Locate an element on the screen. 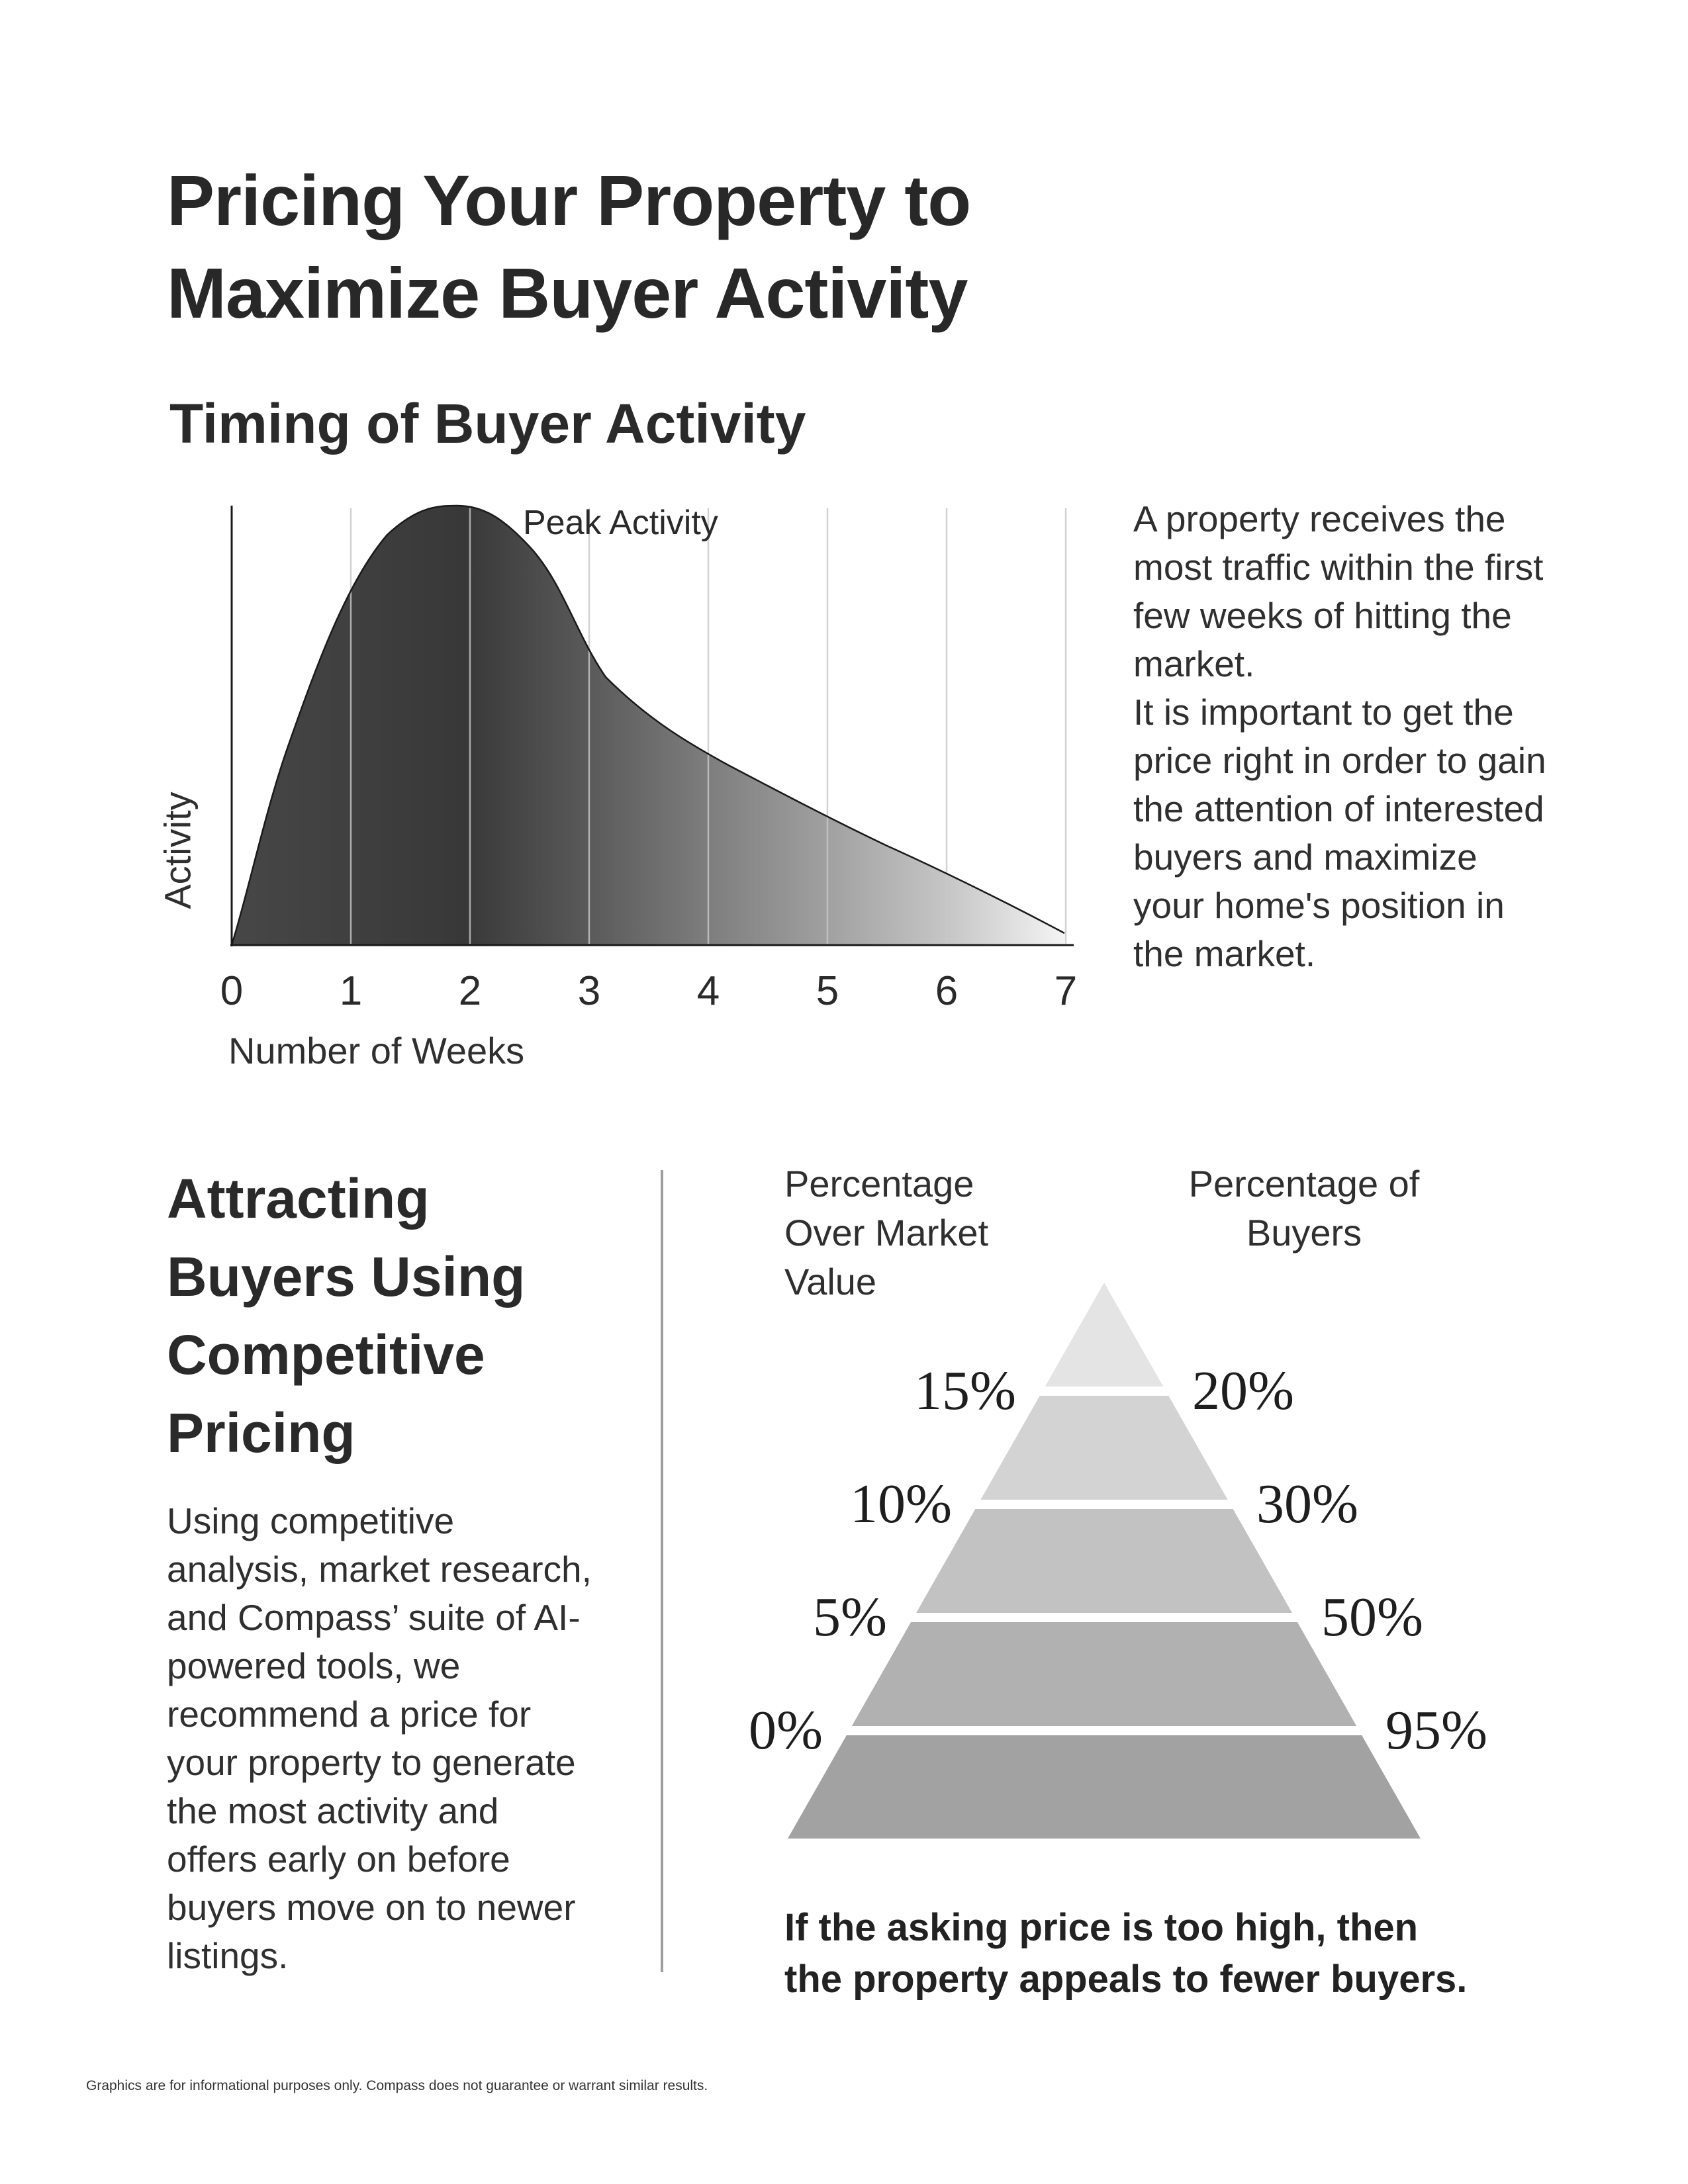  axis-tick-1: 1 is located at coordinates (351, 991).